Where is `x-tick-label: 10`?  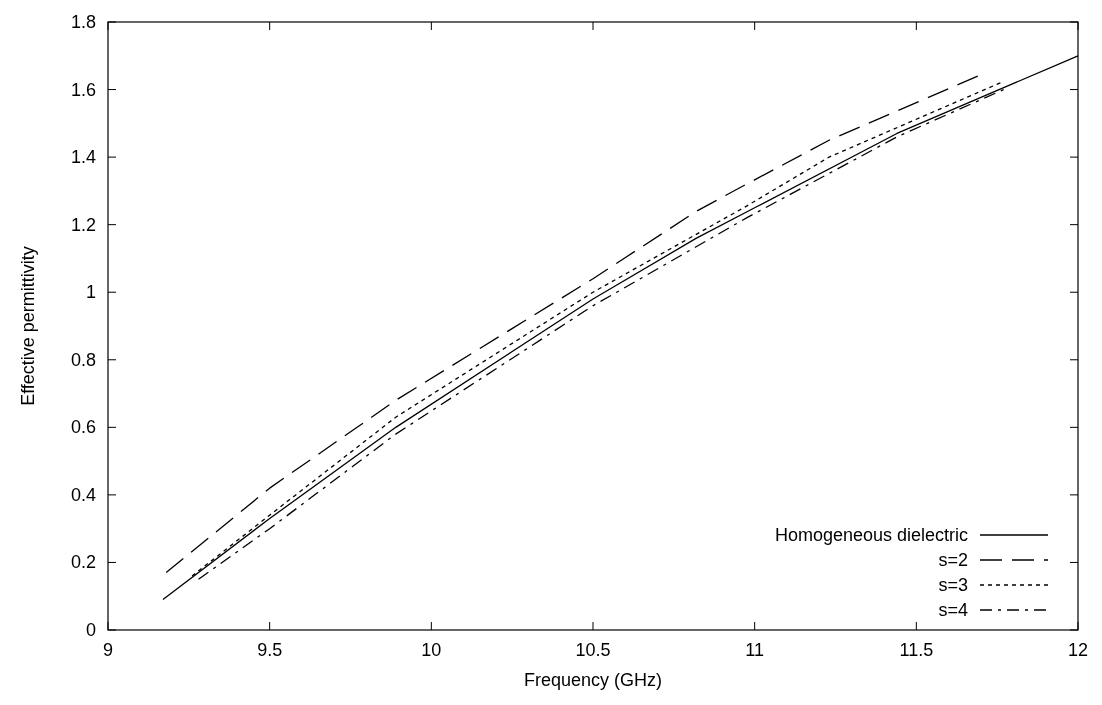 x-tick-label: 10 is located at coordinates (431, 650).